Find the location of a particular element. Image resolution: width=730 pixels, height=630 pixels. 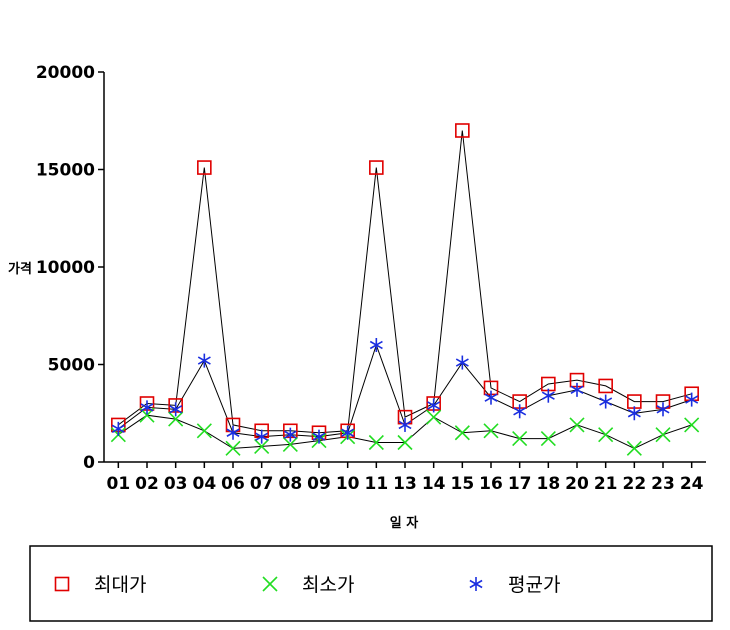

x-tick-label: 21 is located at coordinates (606, 484).